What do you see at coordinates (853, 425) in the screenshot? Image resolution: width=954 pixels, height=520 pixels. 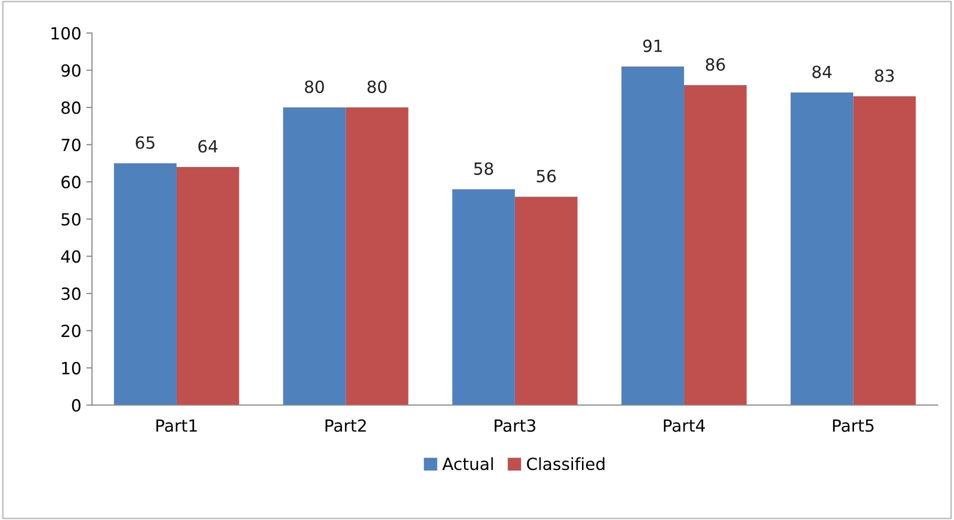 I see `x-tick-label: Part5` at bounding box center [853, 425].